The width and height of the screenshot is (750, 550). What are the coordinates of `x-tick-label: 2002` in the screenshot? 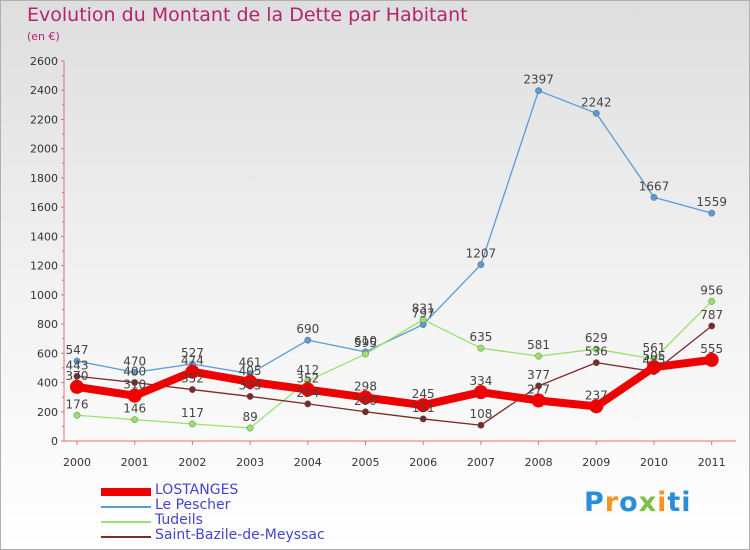 It's located at (192, 462).